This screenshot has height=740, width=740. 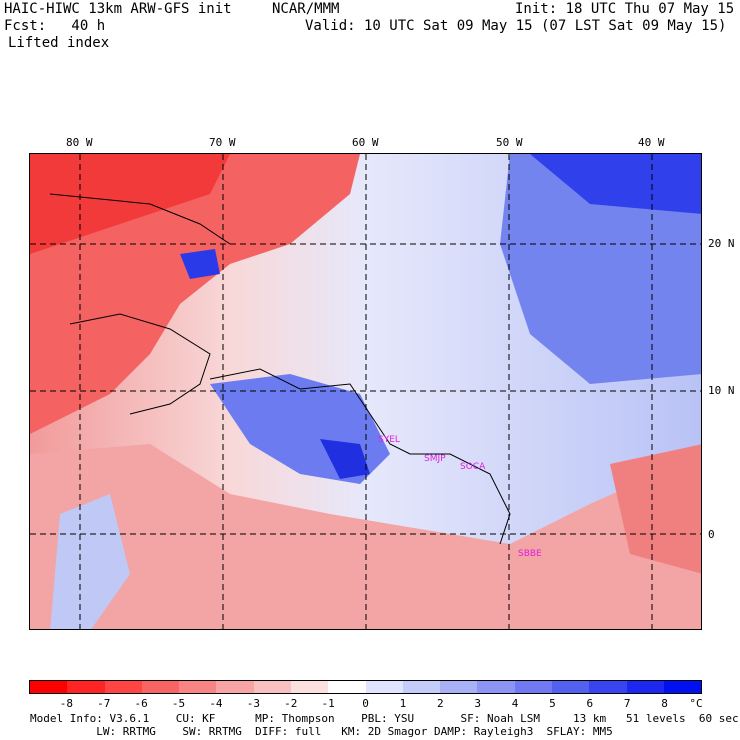 I want to click on init-time: Init: 18 UTC Thu 07 May 15, so click(x=625, y=9).